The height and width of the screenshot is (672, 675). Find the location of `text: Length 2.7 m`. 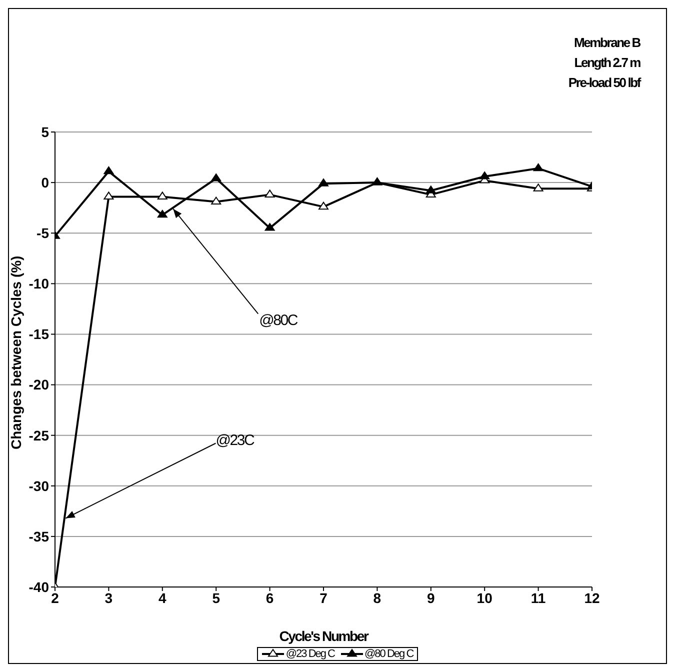

text: Length 2.7 m is located at coordinates (606, 63).